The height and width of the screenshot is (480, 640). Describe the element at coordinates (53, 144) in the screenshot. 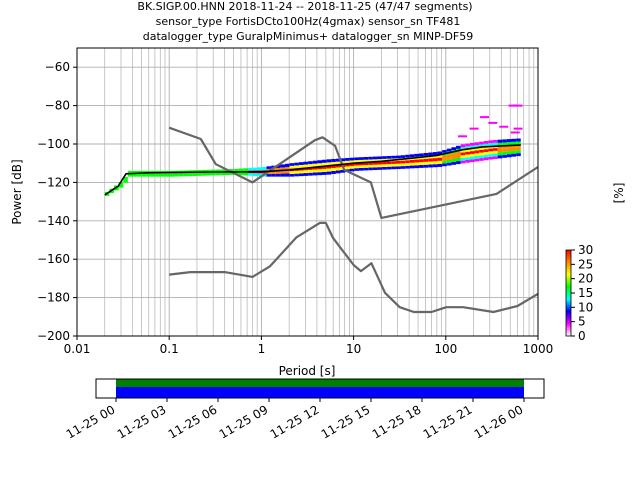

I see `y-tick-label: −100` at that location.